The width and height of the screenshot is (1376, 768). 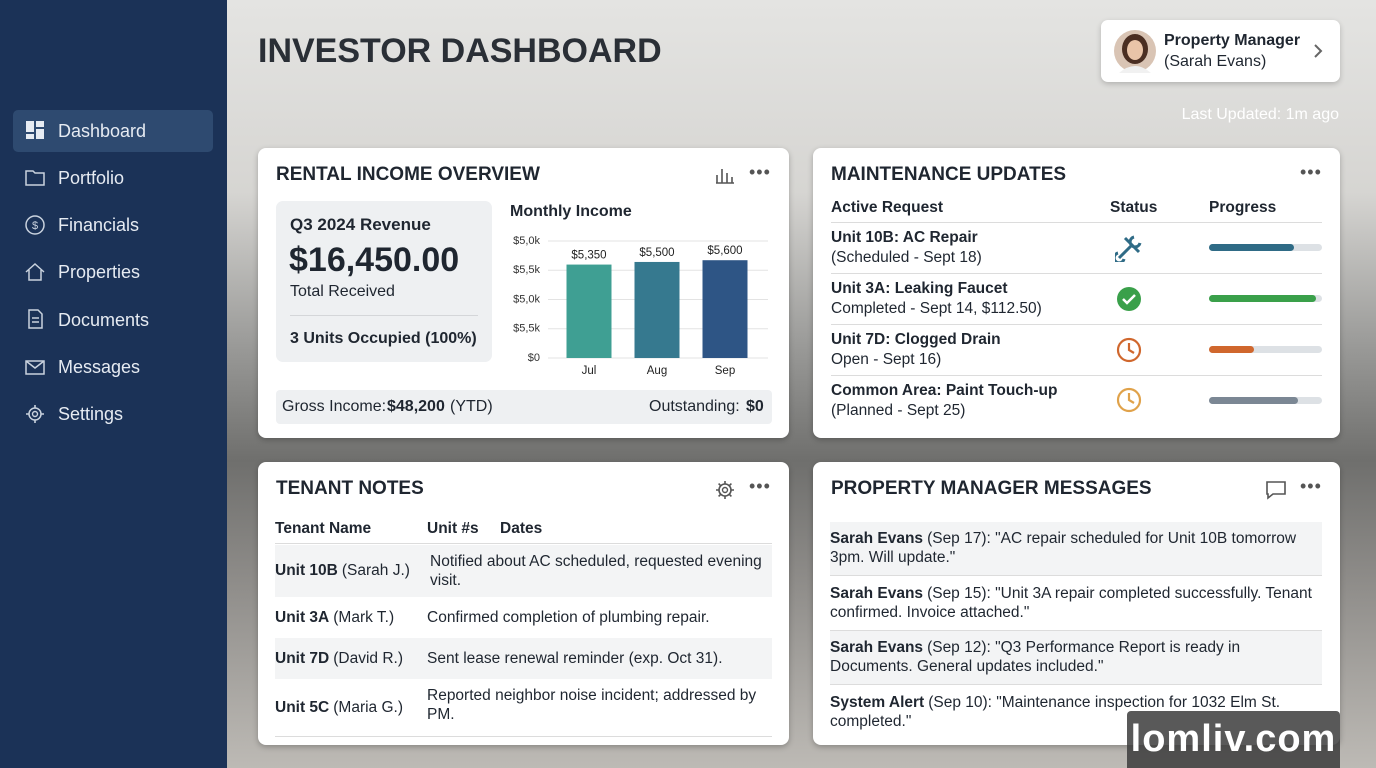 What do you see at coordinates (534, 358) in the screenshot?
I see `y-tick-label: $0` at bounding box center [534, 358].